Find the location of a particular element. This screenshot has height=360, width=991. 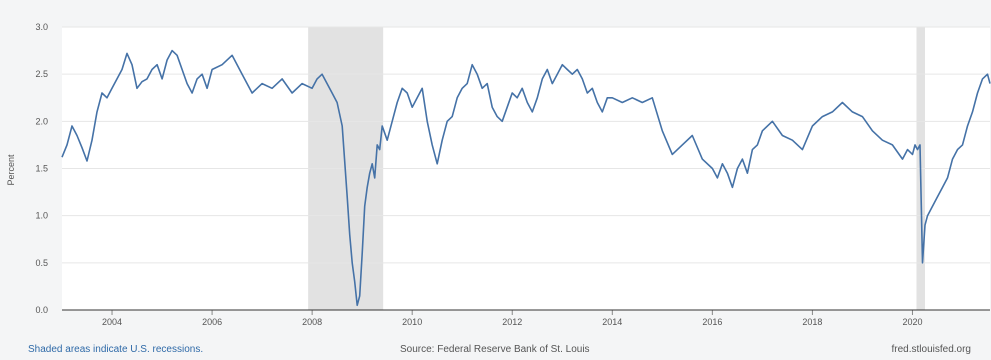

x-tick-label: 2004 is located at coordinates (112, 322).